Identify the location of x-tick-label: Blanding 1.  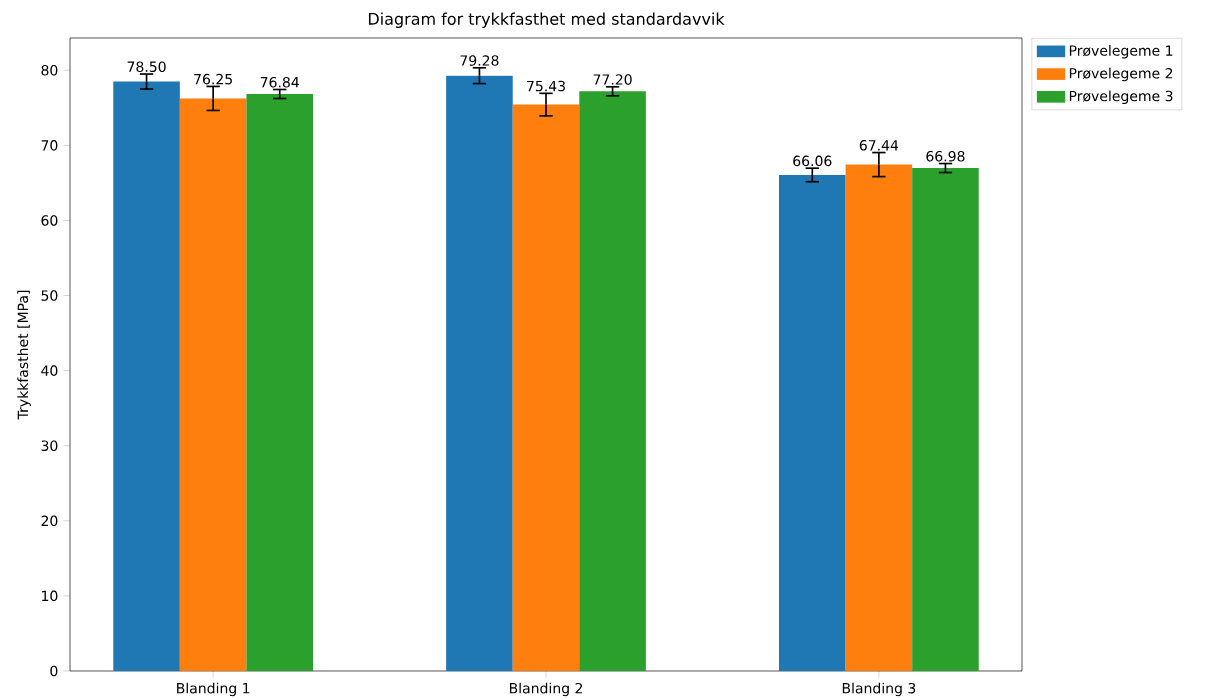
(213, 689).